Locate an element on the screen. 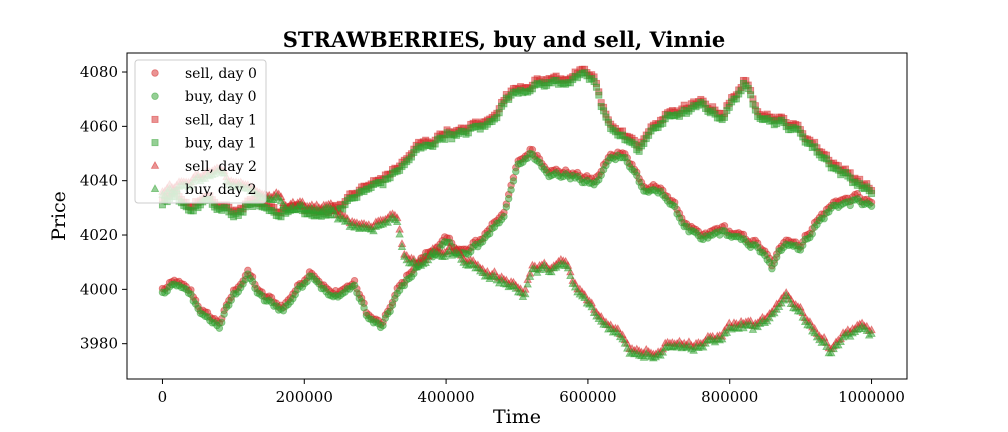  x-tick-label: 600000 is located at coordinates (587, 397).